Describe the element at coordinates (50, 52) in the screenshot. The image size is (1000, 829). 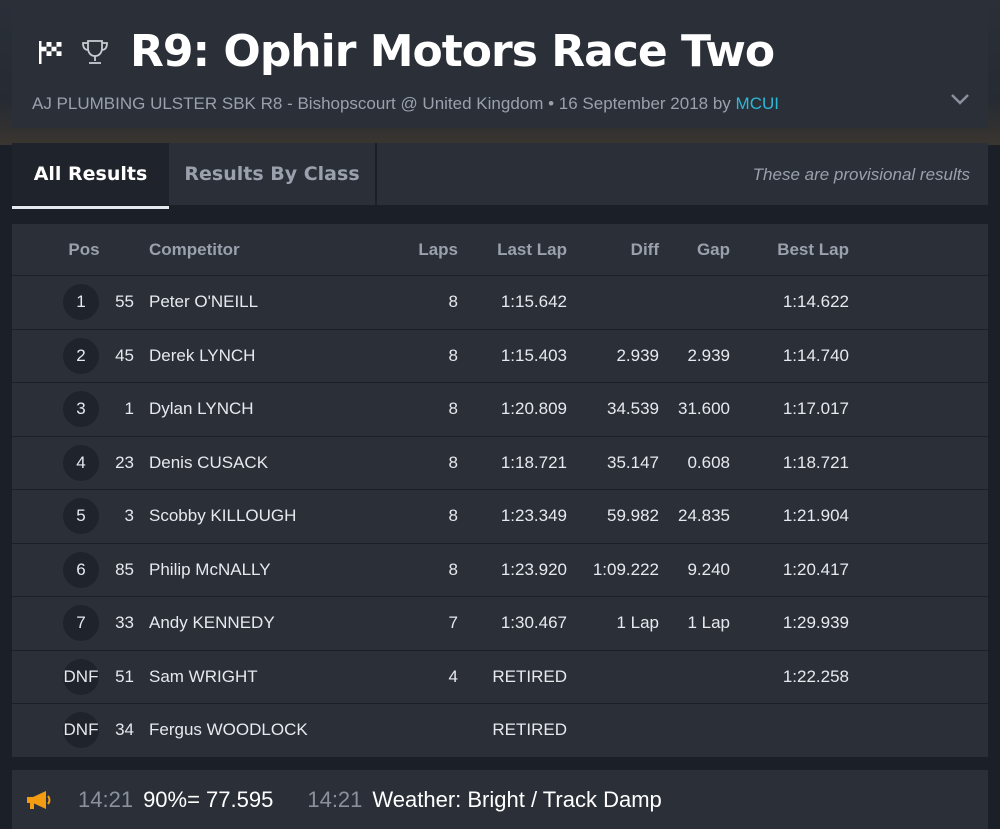
I see `checkered-flag-icon` at that location.